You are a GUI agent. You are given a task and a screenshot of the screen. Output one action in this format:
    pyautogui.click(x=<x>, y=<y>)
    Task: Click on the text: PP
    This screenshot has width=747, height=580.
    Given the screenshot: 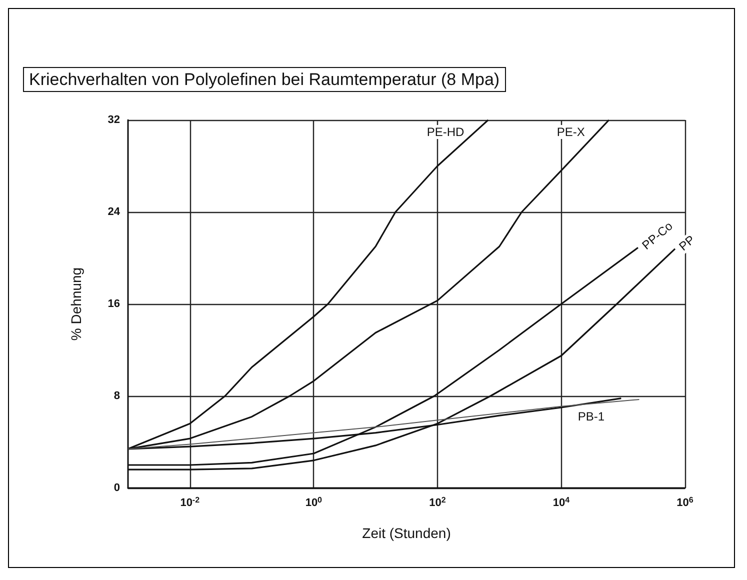 What is the action you would take?
    pyautogui.click(x=687, y=243)
    